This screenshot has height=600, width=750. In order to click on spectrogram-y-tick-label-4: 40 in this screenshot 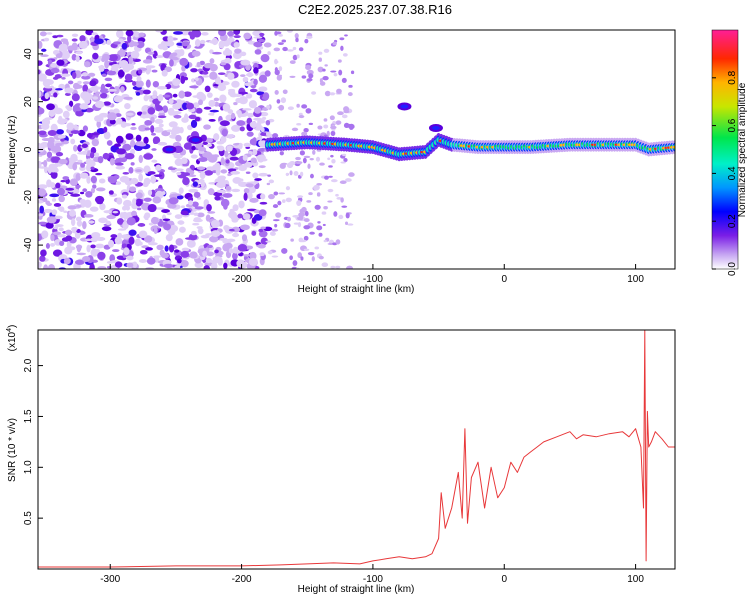, I will do `click(28, 54)`.